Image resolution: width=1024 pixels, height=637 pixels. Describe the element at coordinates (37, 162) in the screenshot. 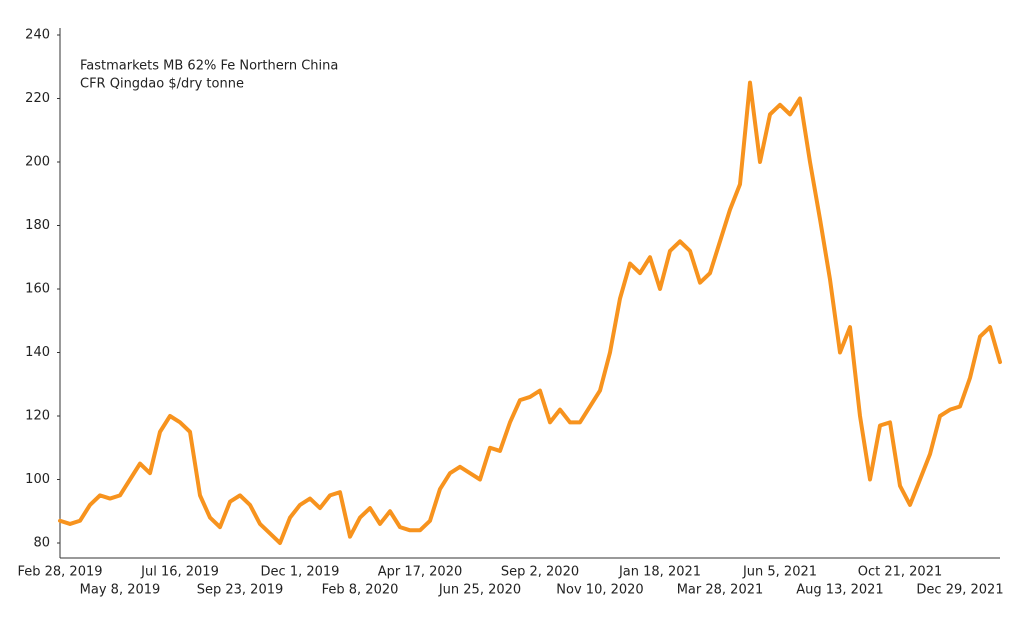

I see `y-tick-label: 200` at that location.